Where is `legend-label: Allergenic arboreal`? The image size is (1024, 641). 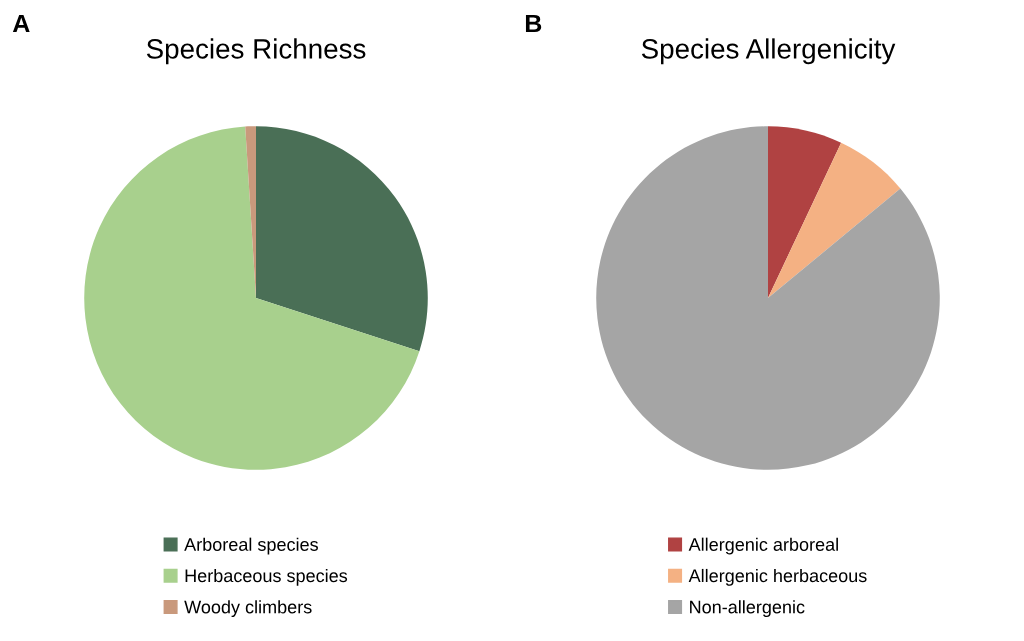
legend-label: Allergenic arboreal is located at coordinates (763, 546).